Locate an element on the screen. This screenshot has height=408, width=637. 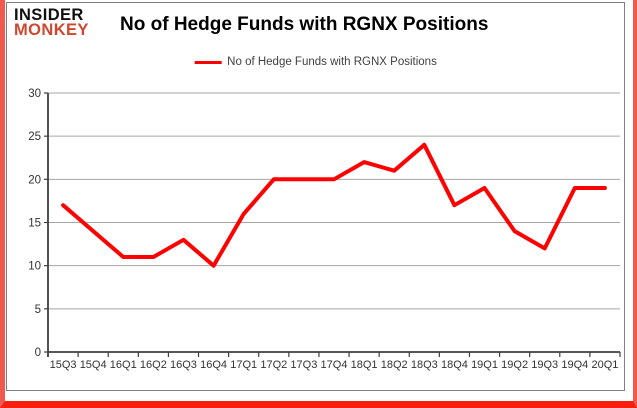
logo-monkey-text: MONKEY is located at coordinates (51, 30).